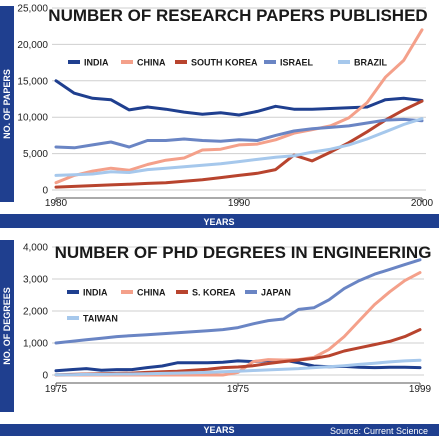 This screenshot has width=439, height=437. What do you see at coordinates (35, 154) in the screenshot?
I see `y-tick-label: 5,000` at bounding box center [35, 154].